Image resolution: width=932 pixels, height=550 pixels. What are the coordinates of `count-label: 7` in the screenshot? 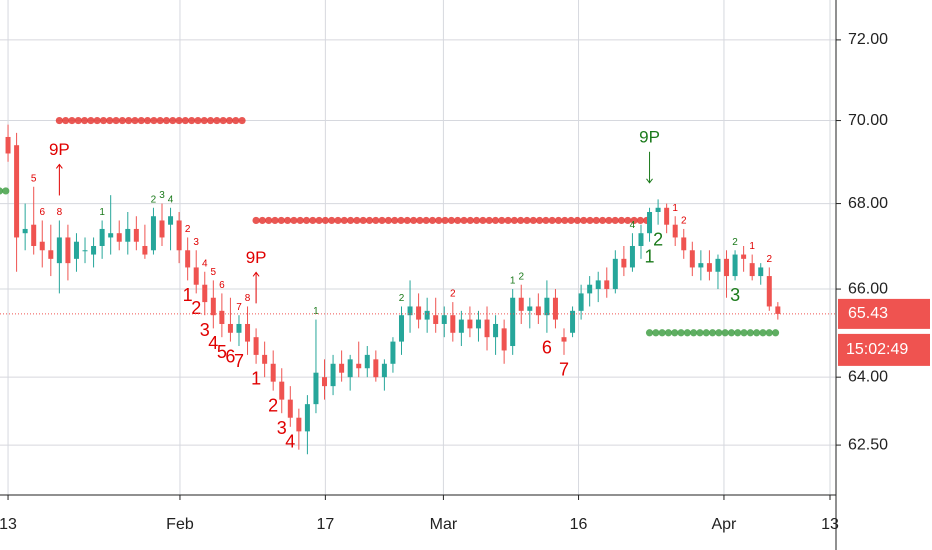 It's located at (239, 307).